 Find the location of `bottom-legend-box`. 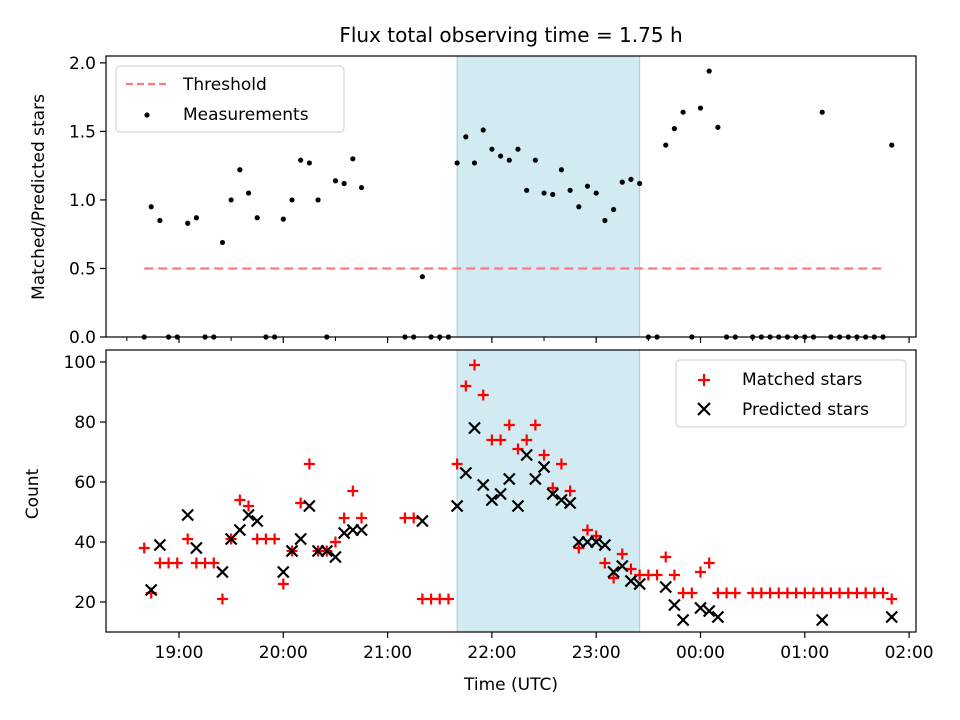

bottom-legend-box is located at coordinates (791, 393).